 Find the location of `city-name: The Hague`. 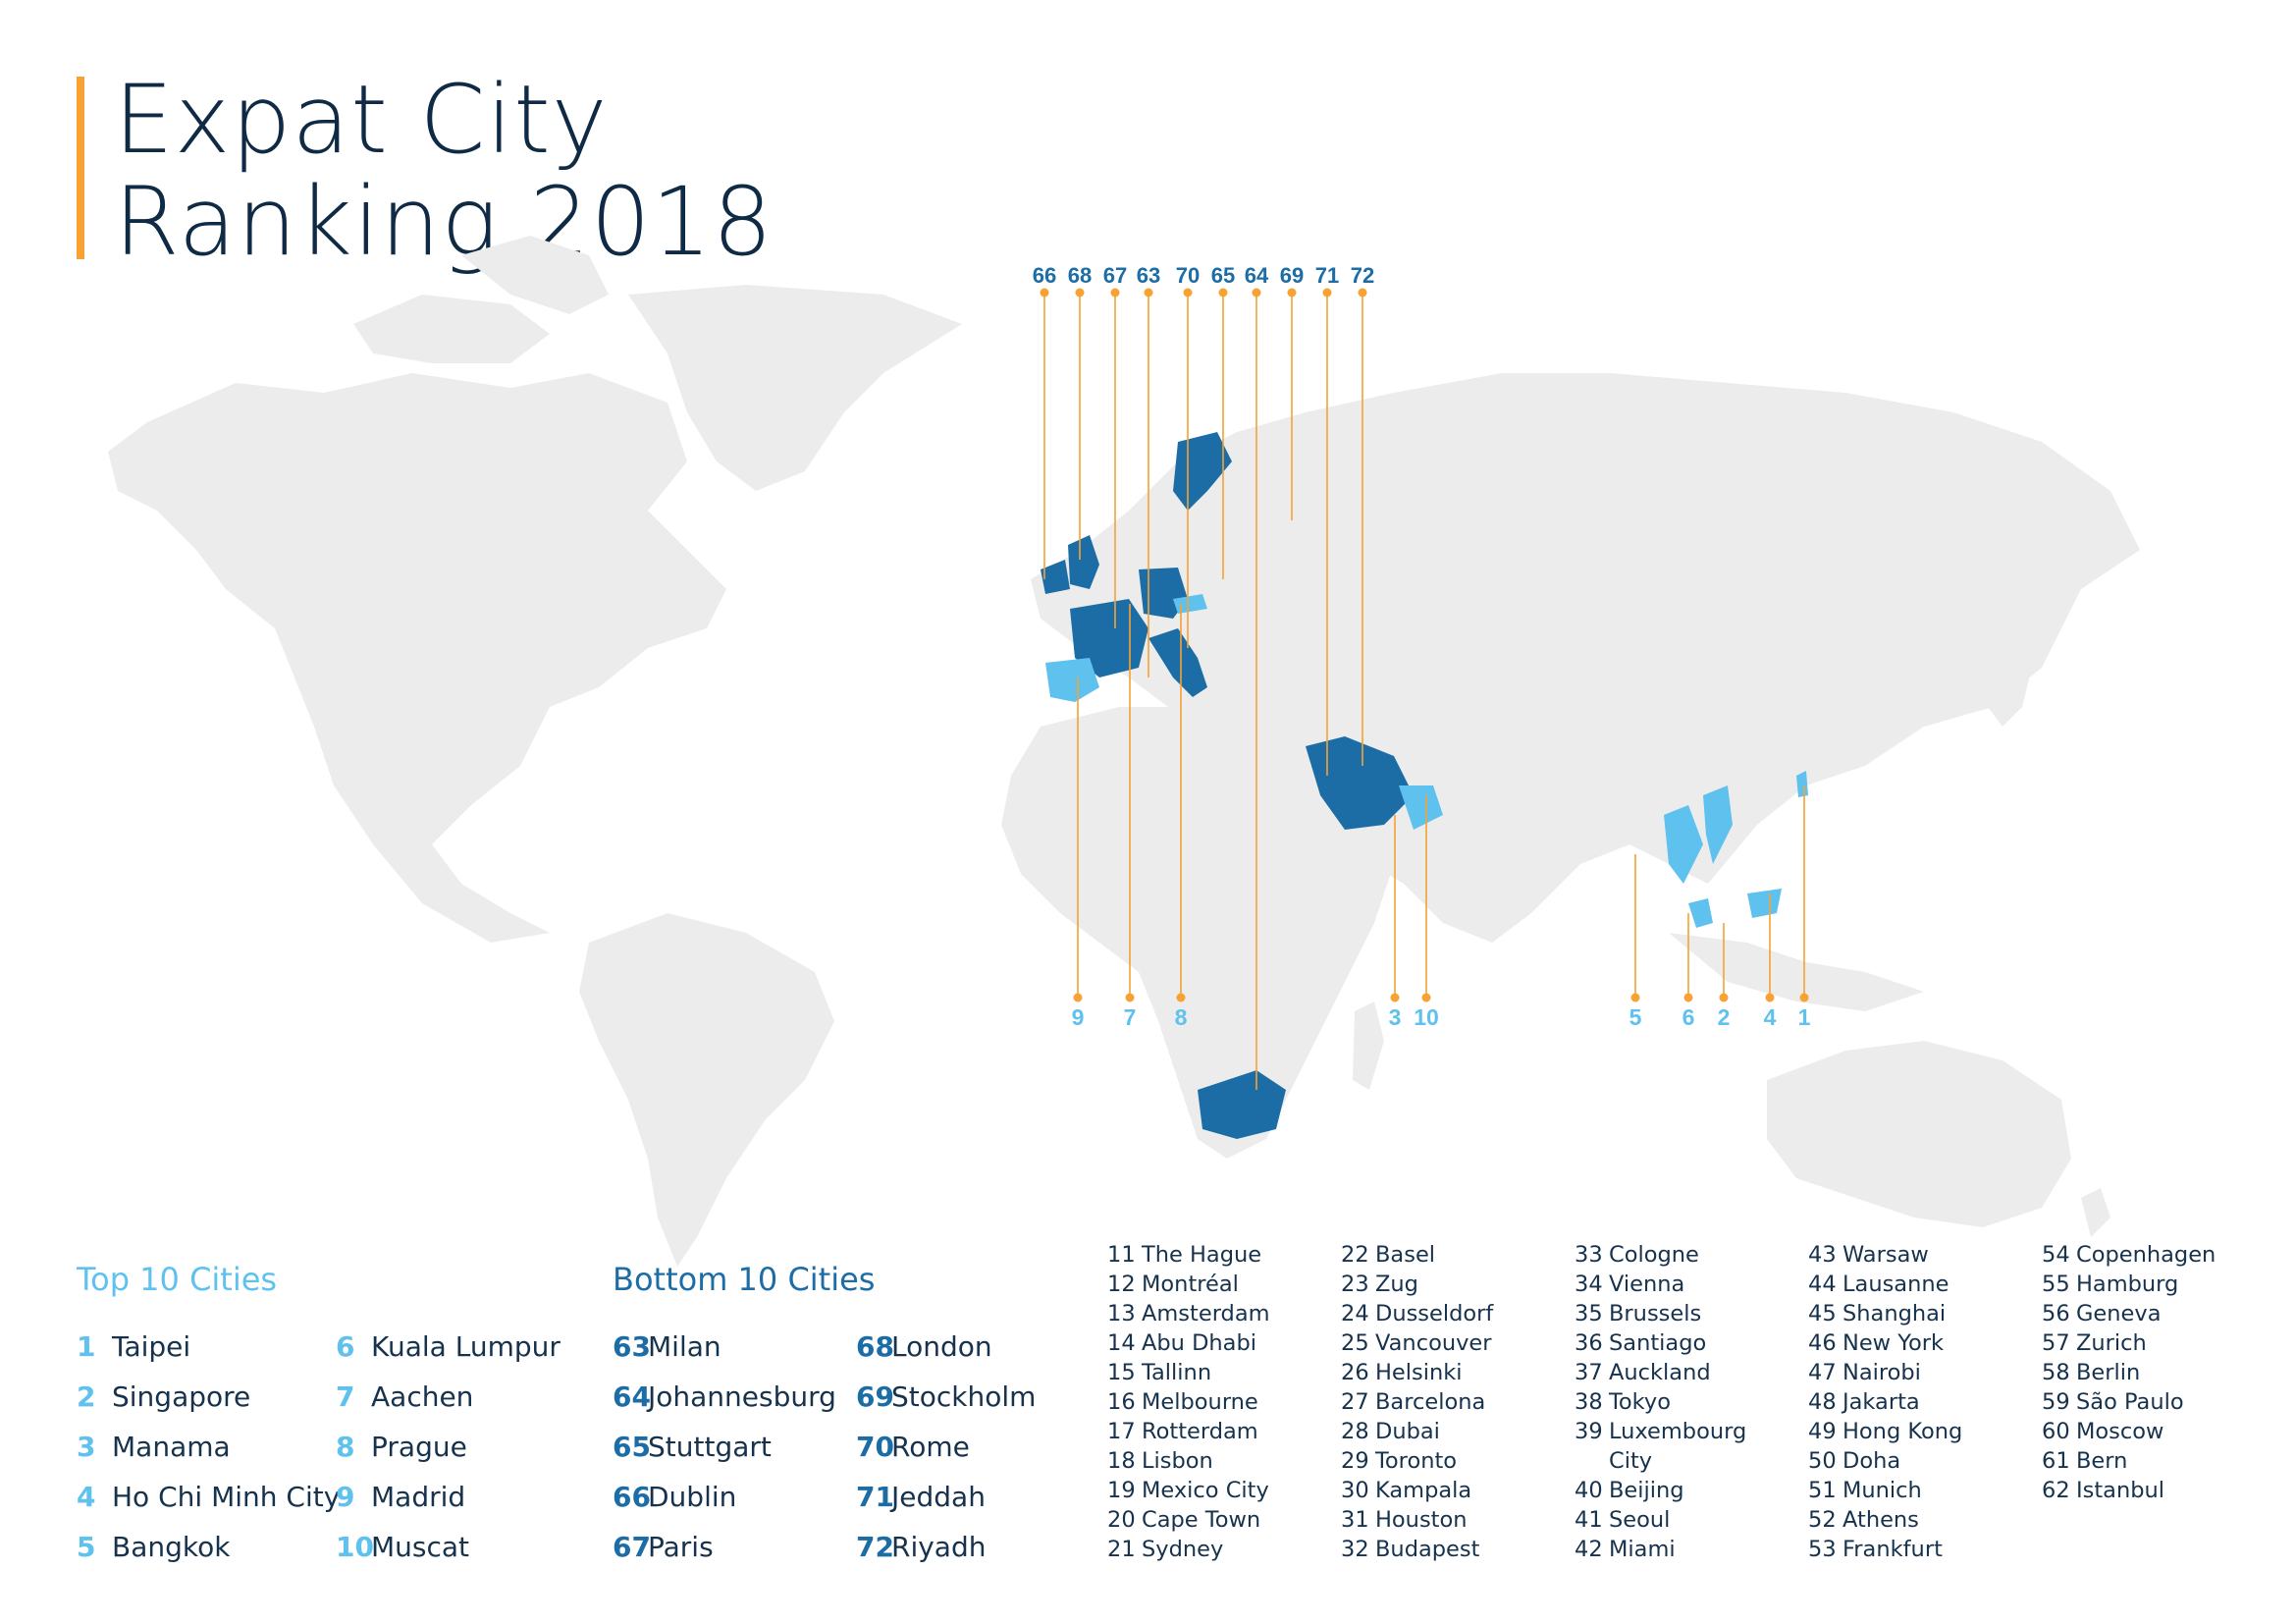

city-name: The Hague is located at coordinates (1202, 1255).